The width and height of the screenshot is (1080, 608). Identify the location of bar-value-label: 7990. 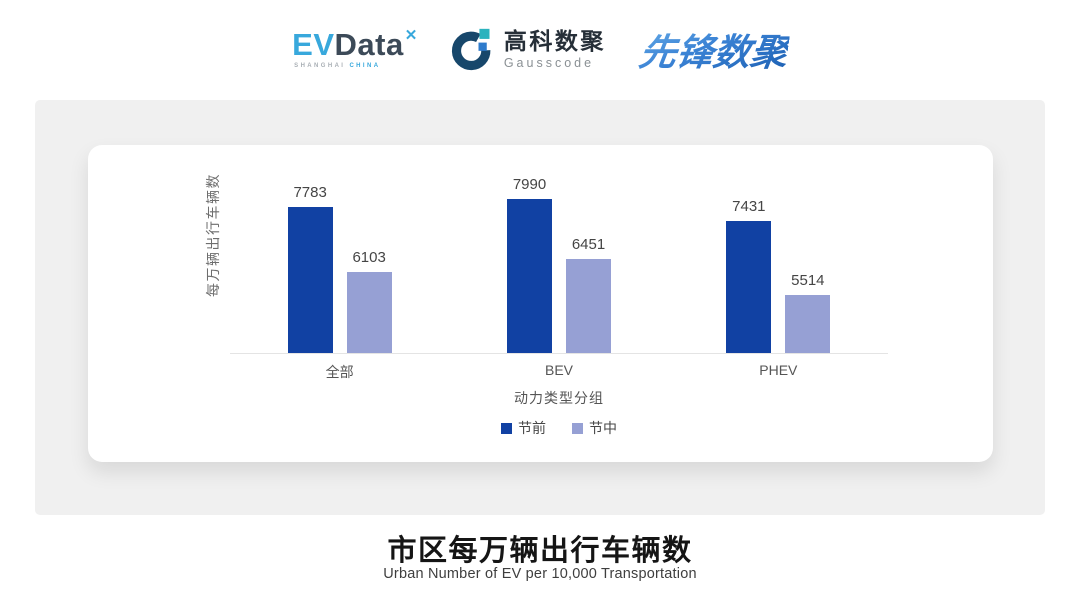
(529, 184).